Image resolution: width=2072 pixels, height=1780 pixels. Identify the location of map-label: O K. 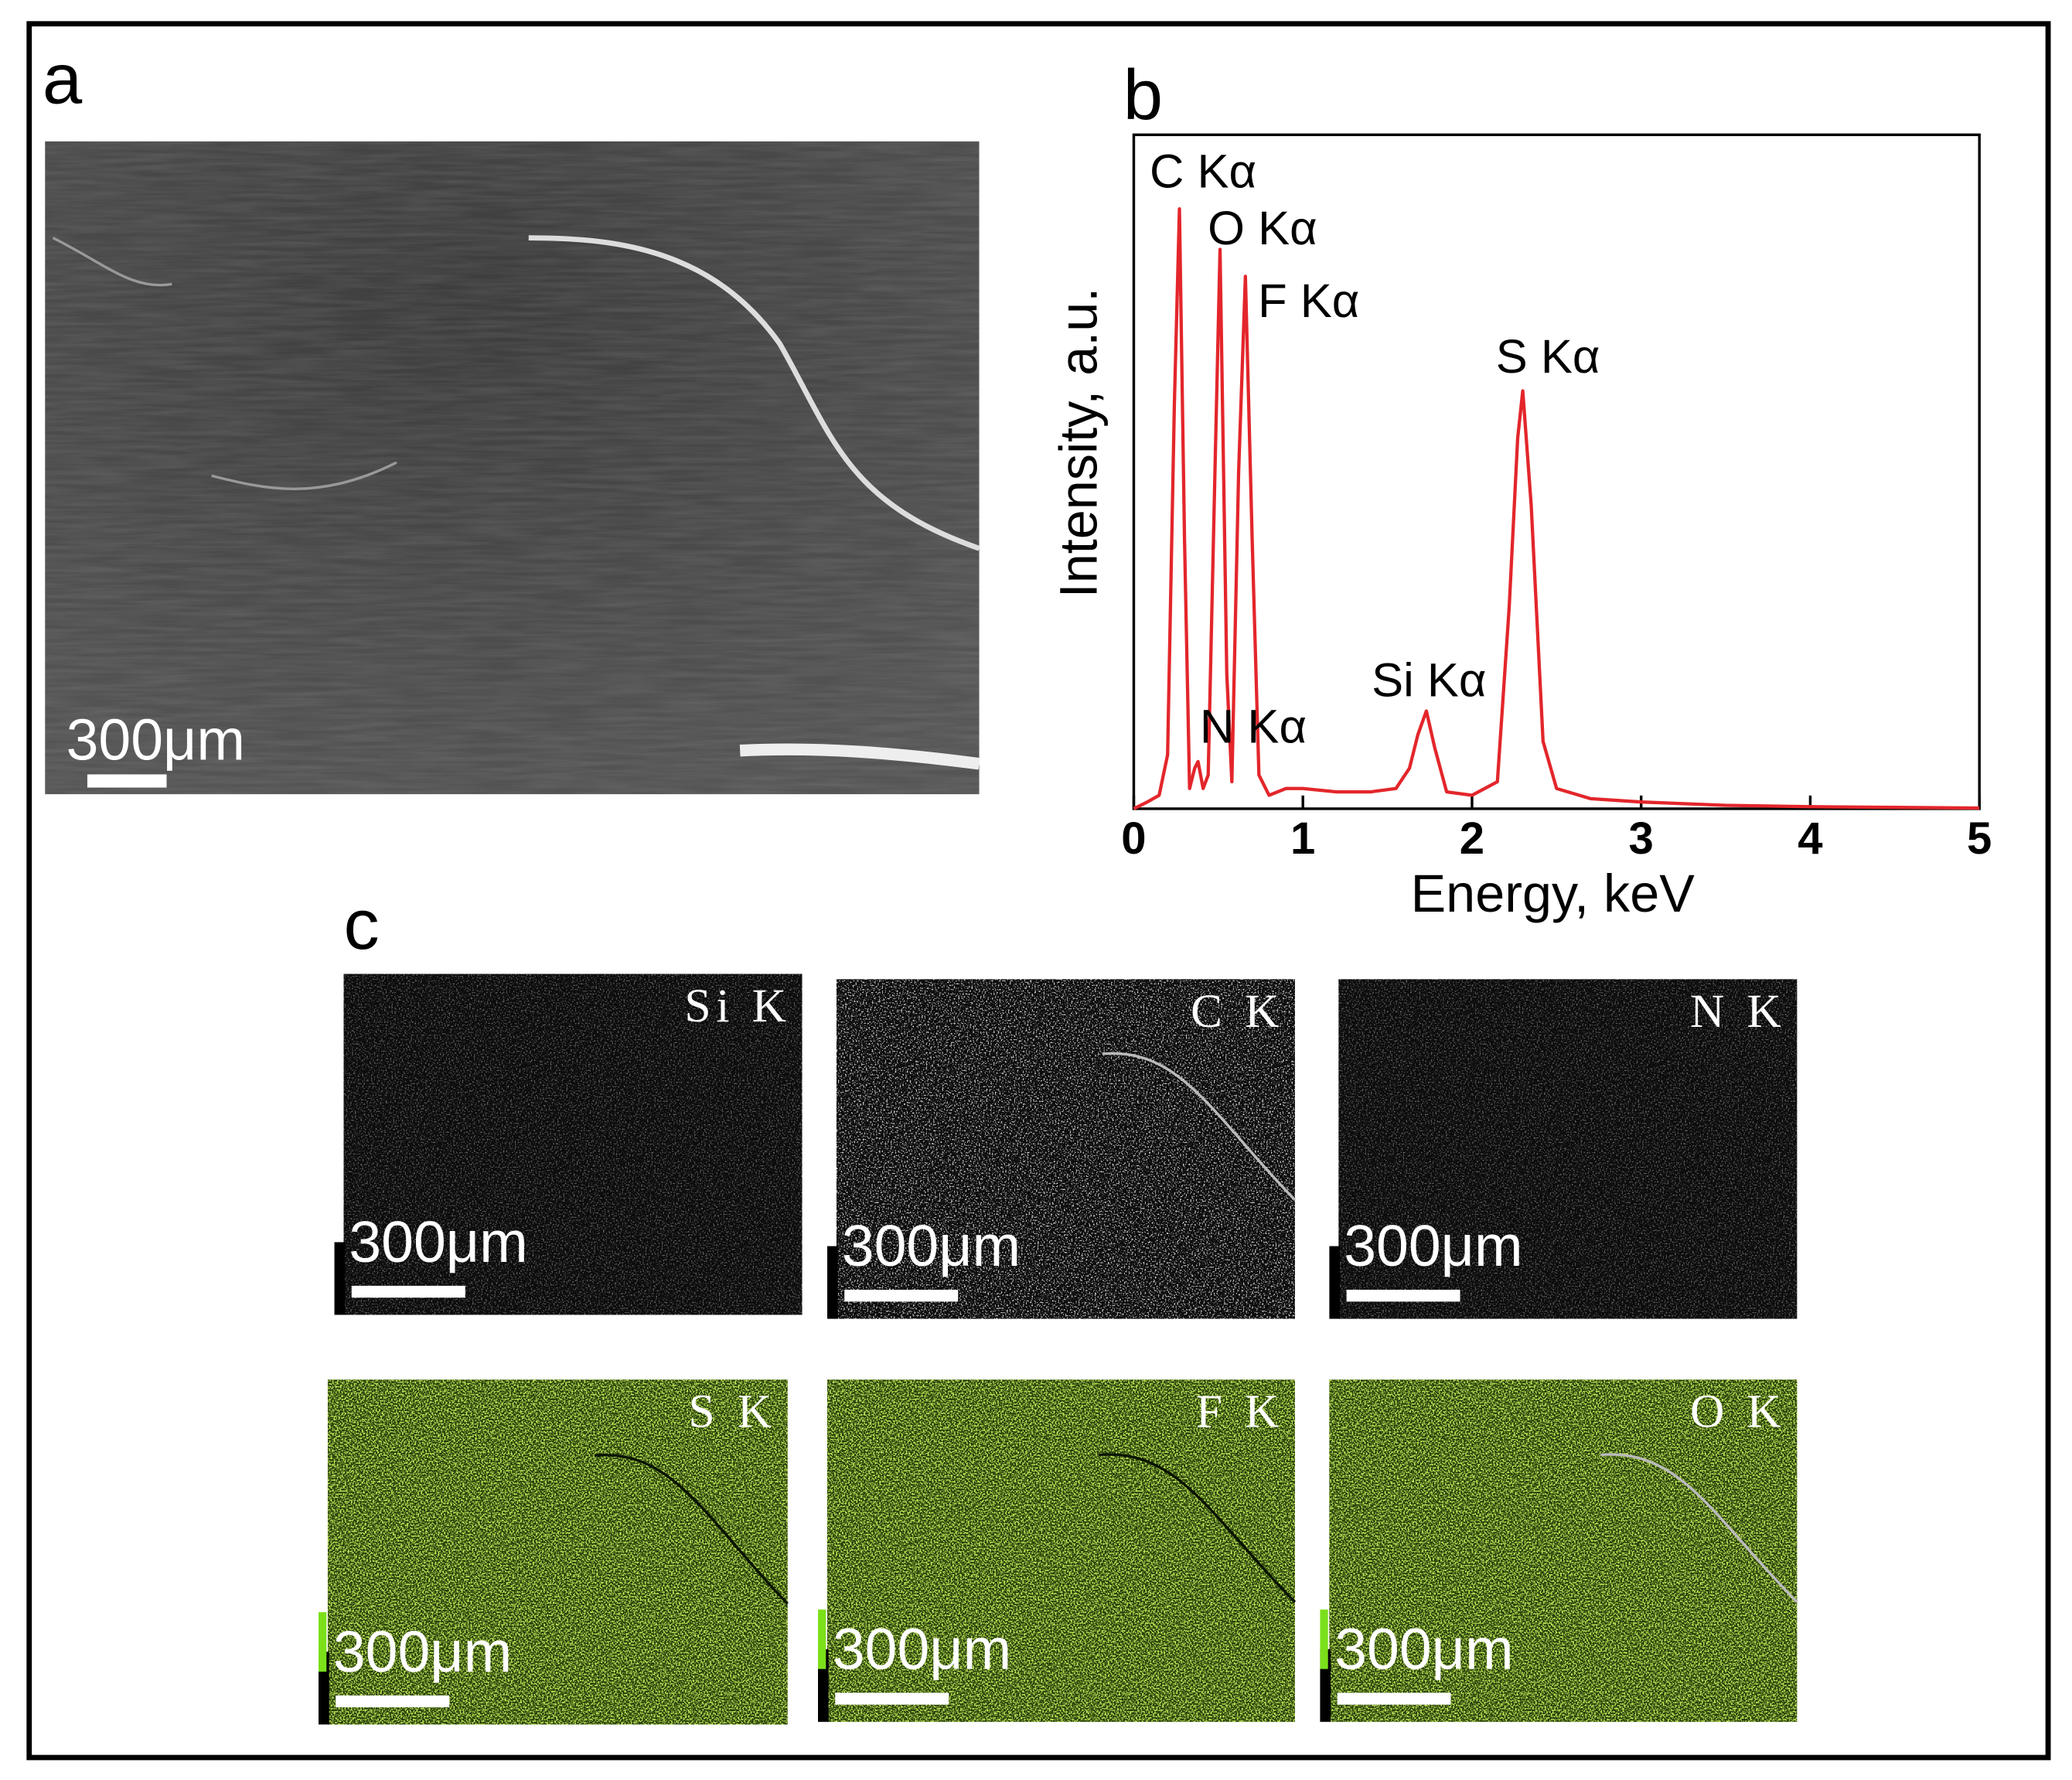
(1739, 1412).